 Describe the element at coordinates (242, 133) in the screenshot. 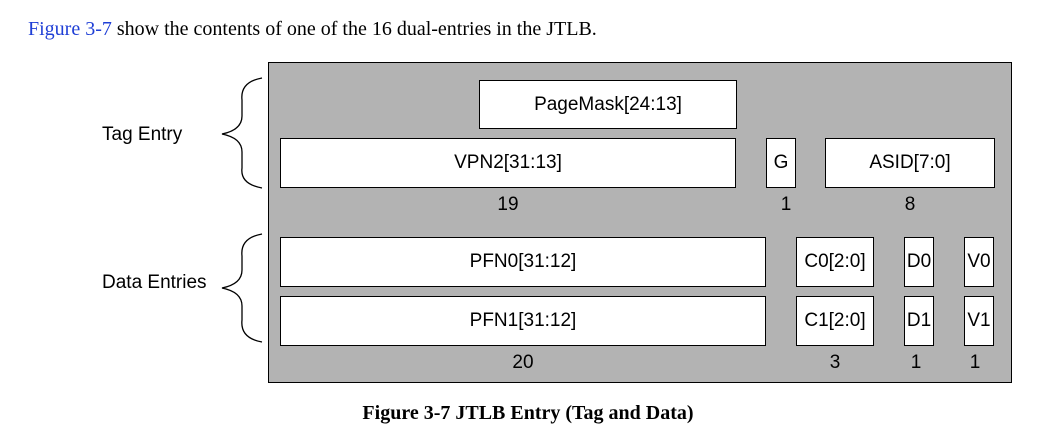

I see `tag-entry-brace` at that location.